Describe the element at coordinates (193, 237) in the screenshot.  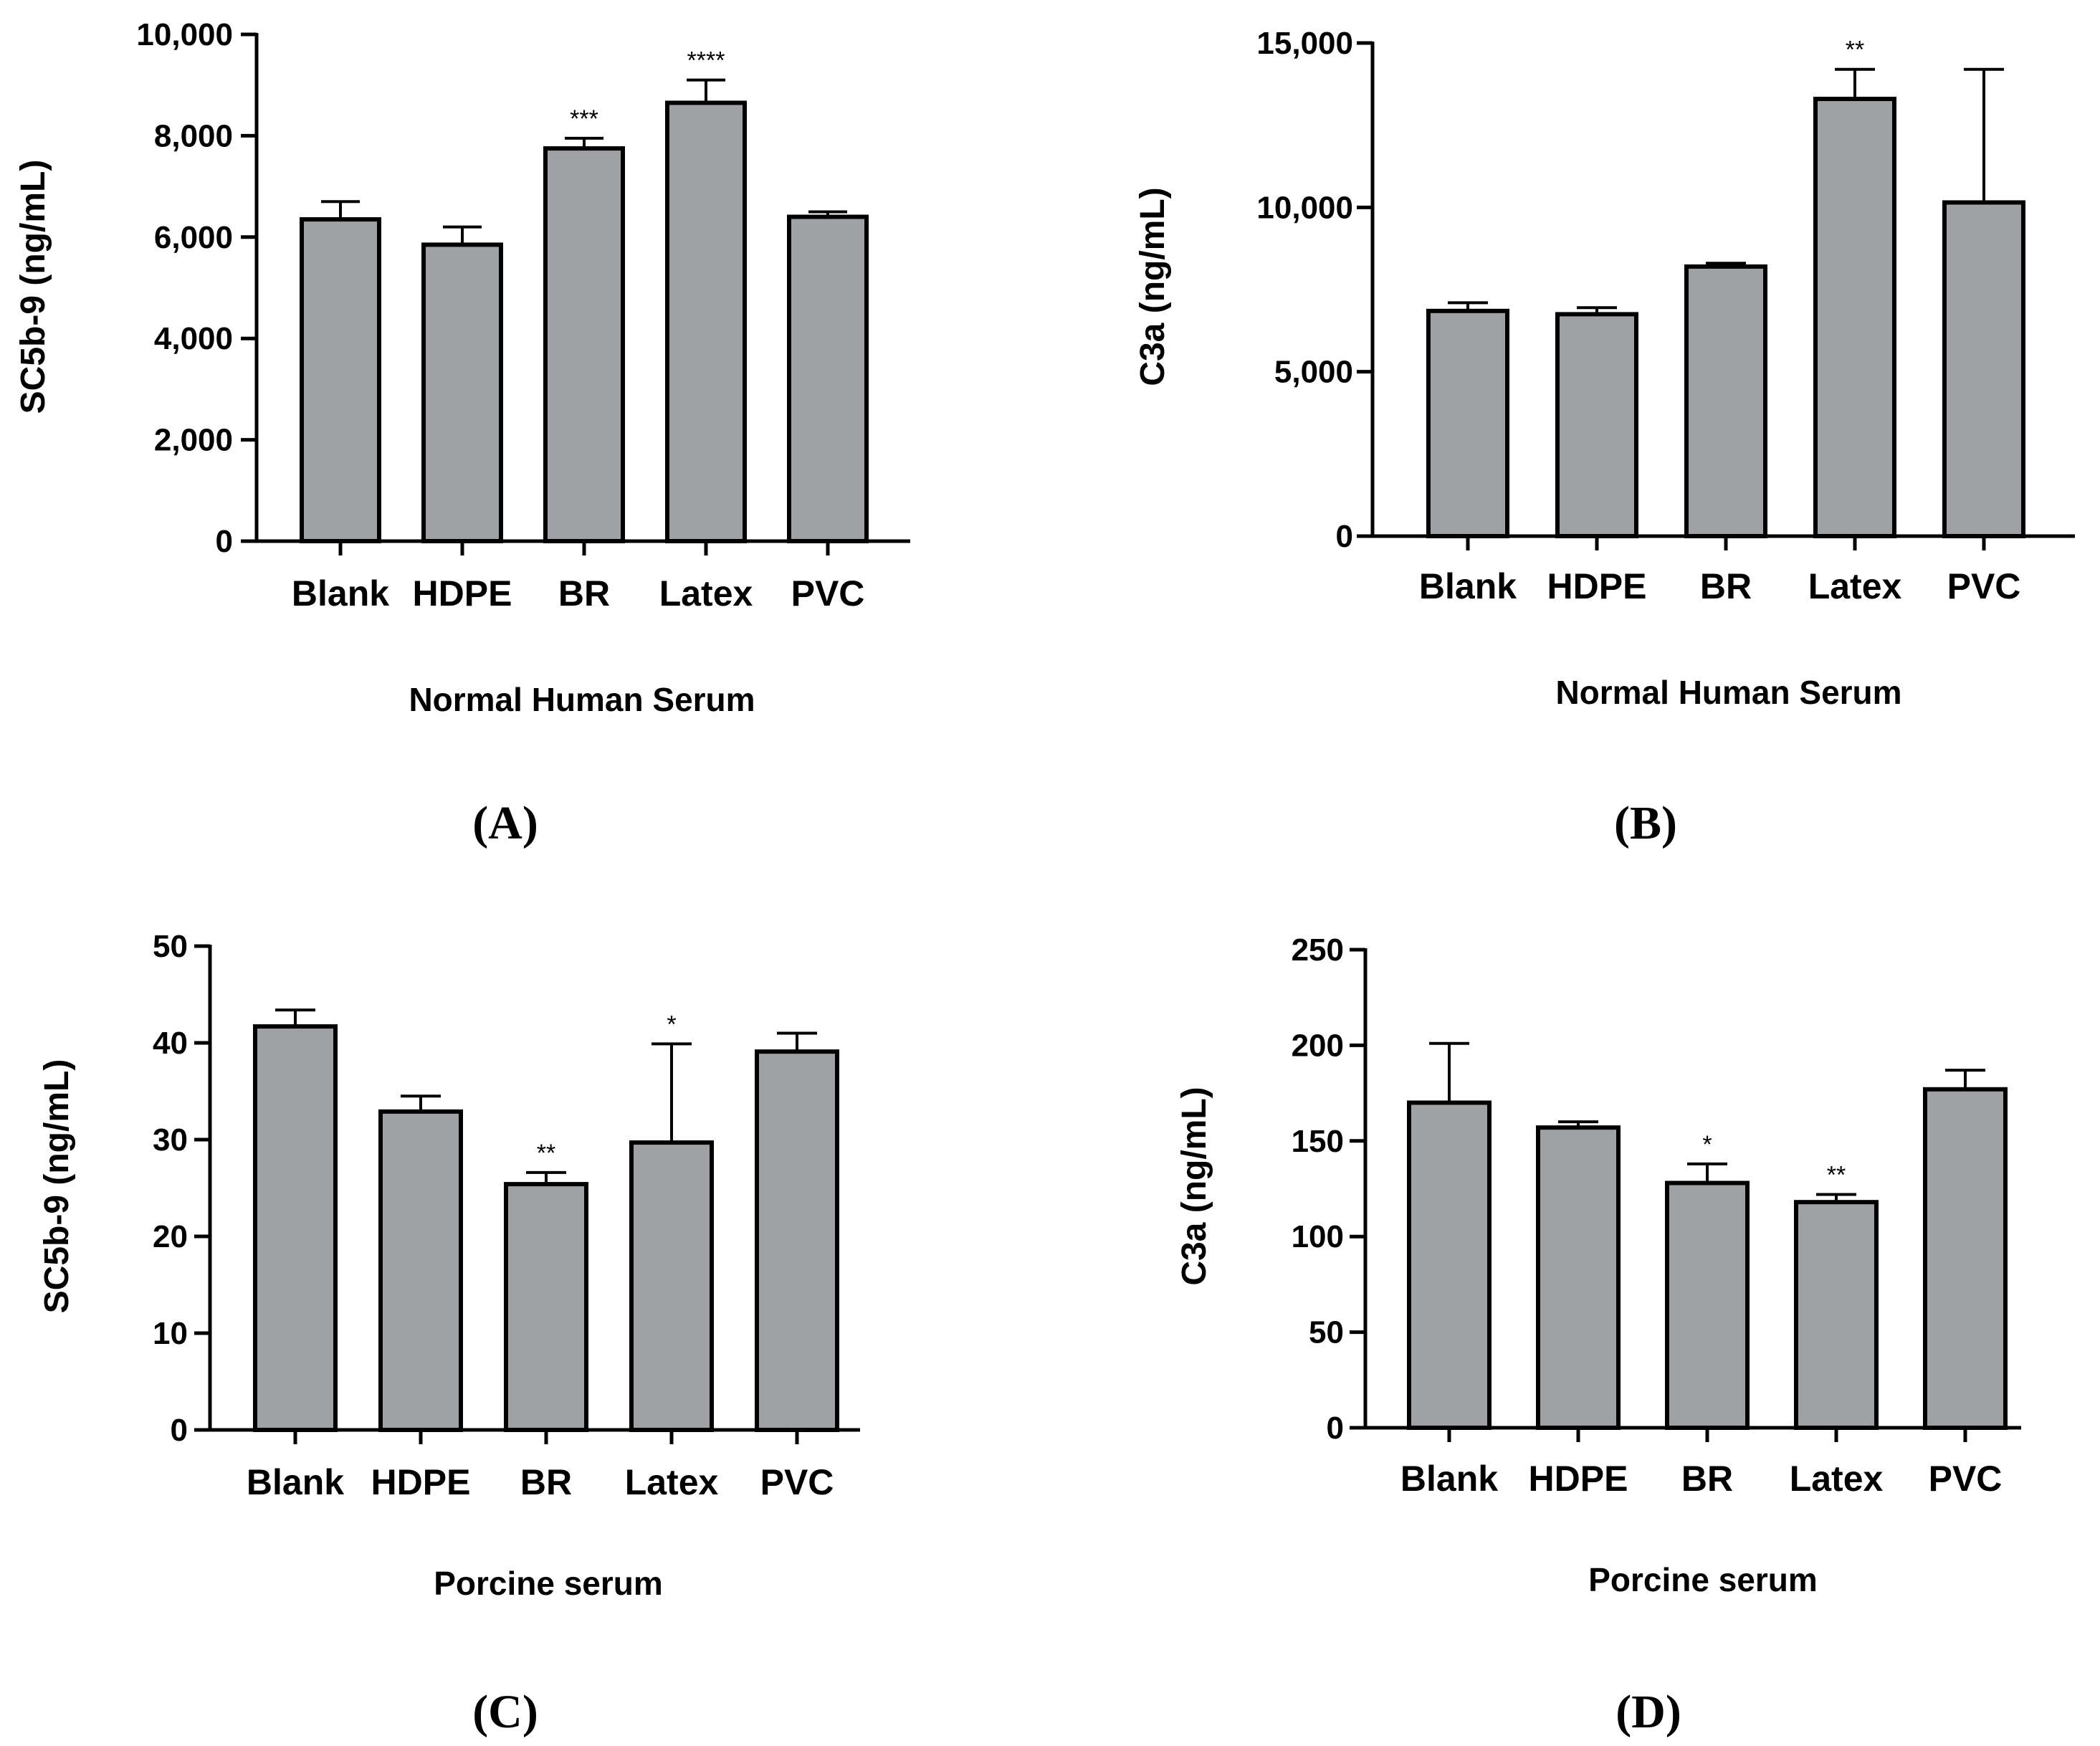
I see `y-tick-label: 6,000` at that location.